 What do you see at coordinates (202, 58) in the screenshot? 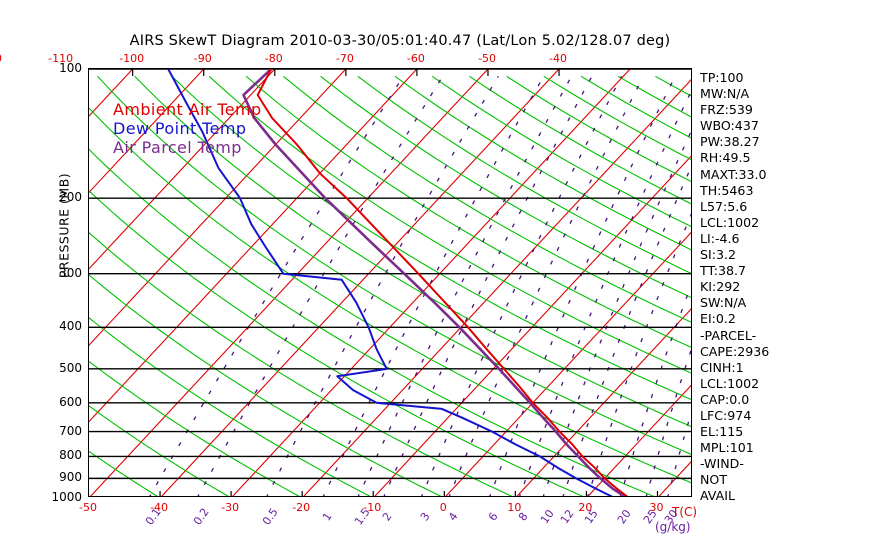
I see `top-temp-tick-3: -90` at bounding box center [202, 58].